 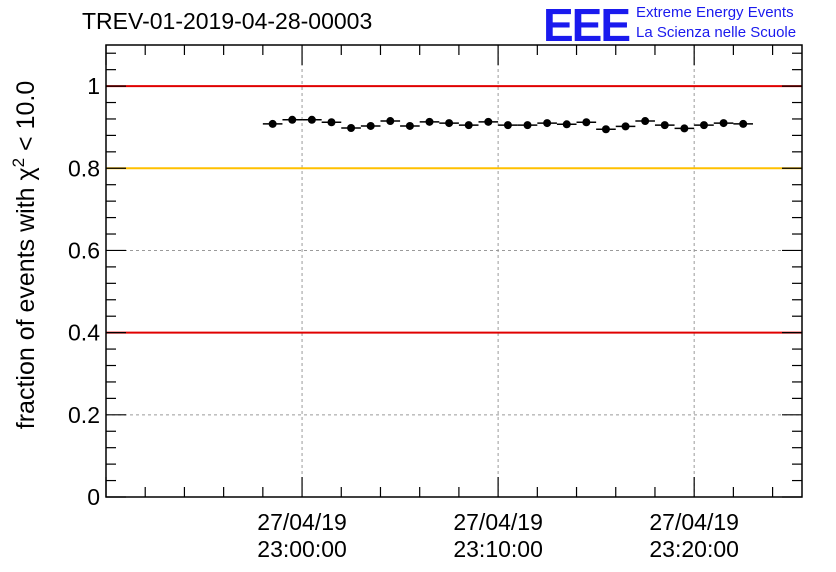 I want to click on logo-line-1: Extreme Energy Events, so click(x=715, y=12).